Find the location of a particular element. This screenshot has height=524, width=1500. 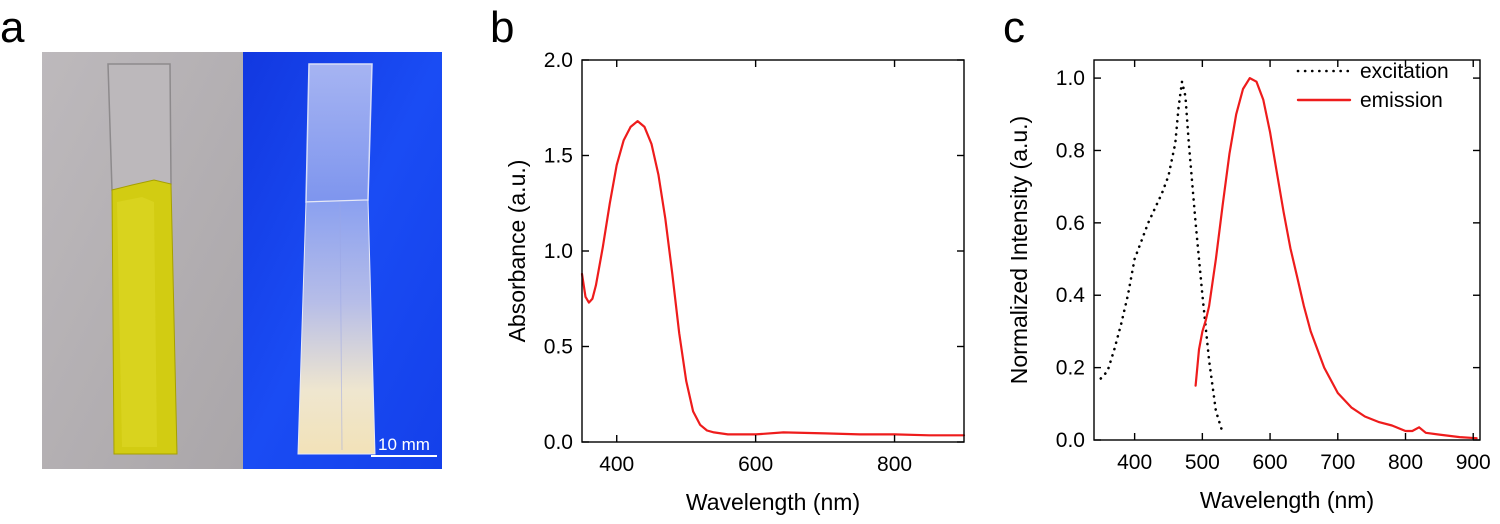

y-tick-label: 0.5 is located at coordinates (558, 347).